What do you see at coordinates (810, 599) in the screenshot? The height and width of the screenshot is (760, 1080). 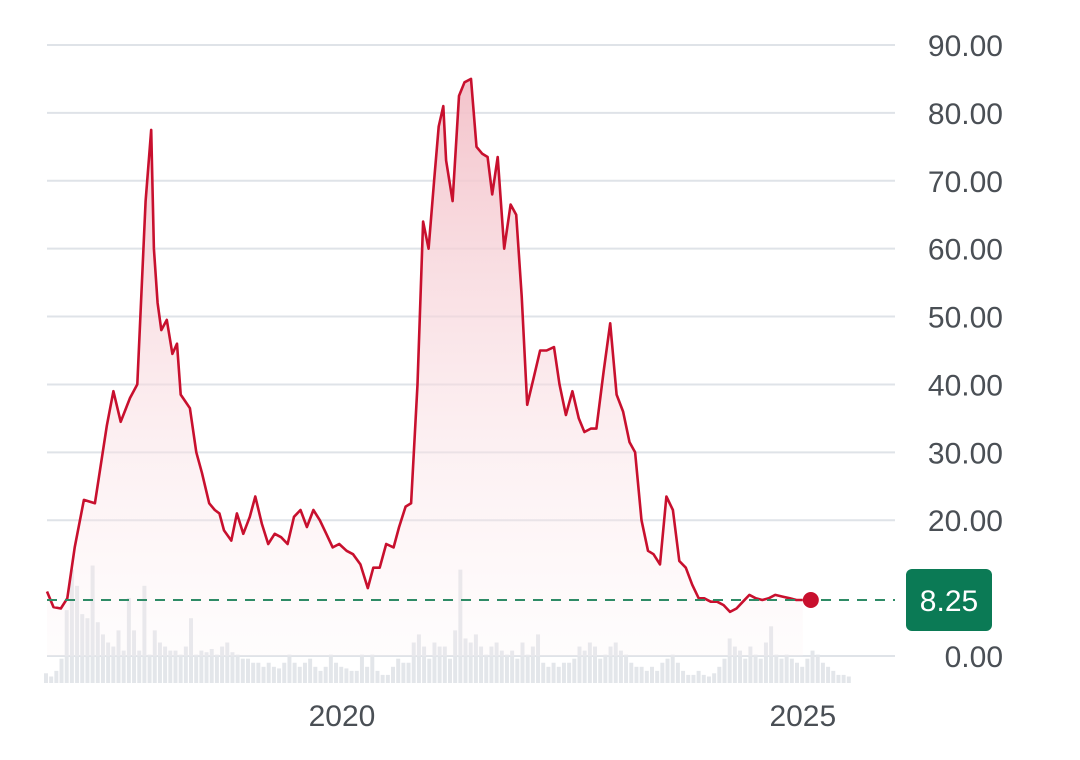 I see `current-price-dot` at bounding box center [810, 599].